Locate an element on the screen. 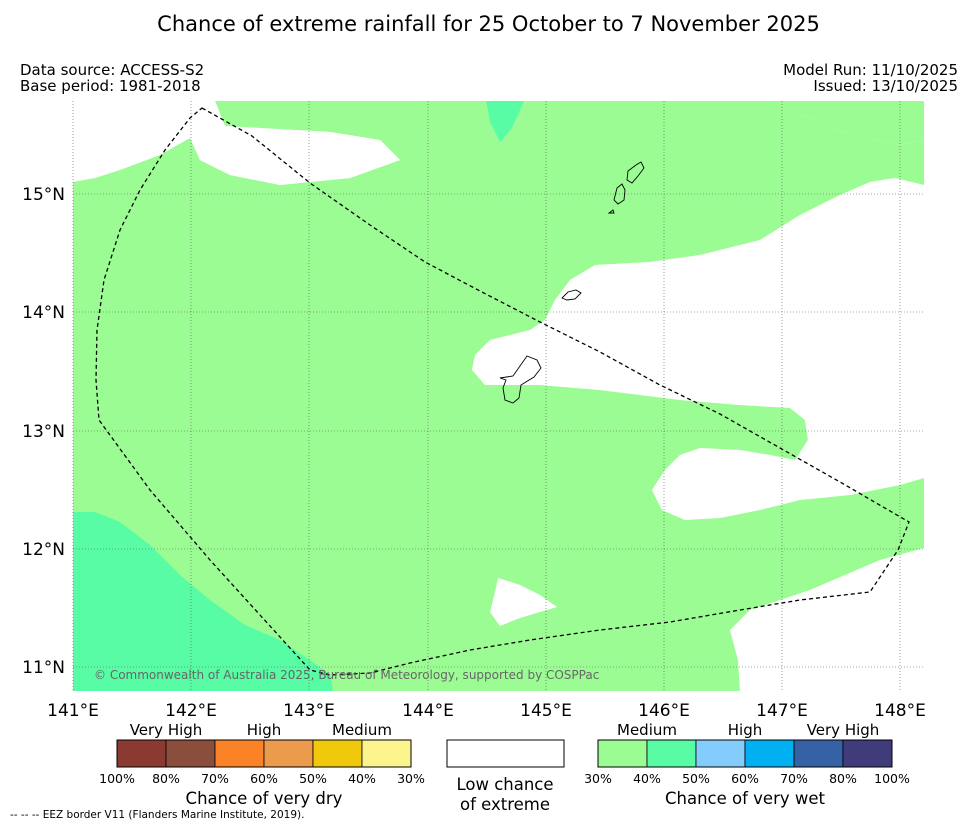 The image size is (977, 827). lat-label: 12°N is located at coordinates (43, 550).